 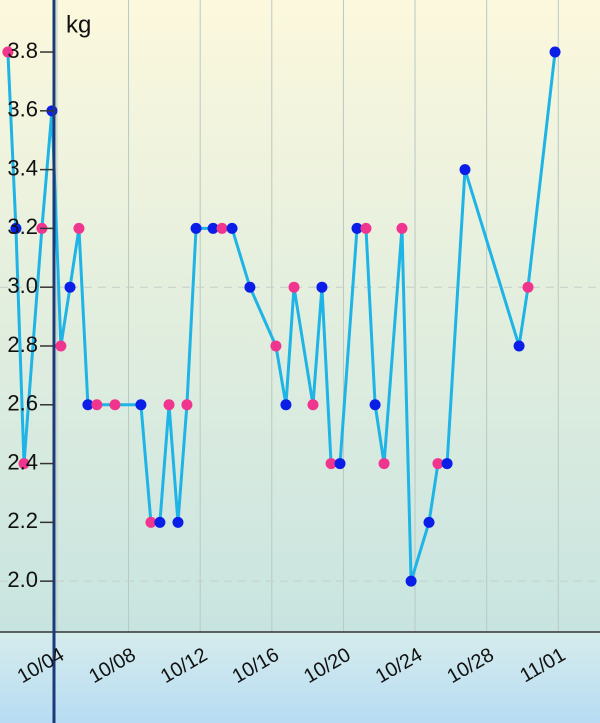 I want to click on y-tick-label: 2.4, so click(x=22, y=461).